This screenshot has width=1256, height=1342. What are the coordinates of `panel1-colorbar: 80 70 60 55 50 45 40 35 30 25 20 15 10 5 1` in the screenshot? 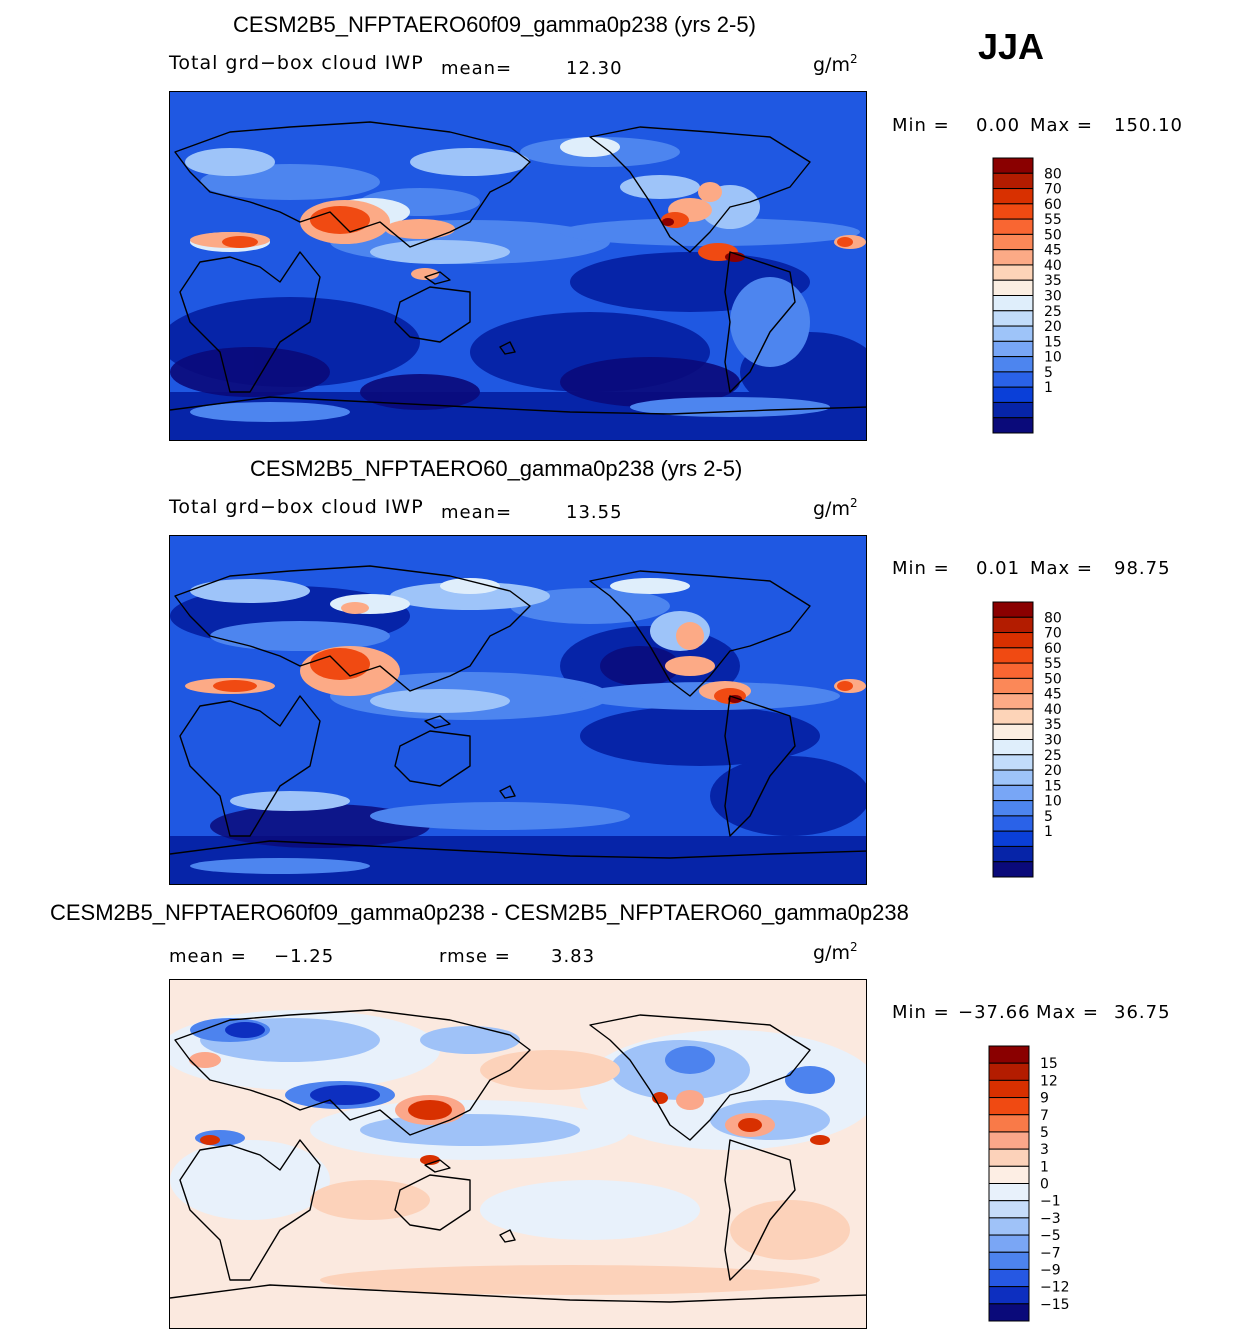 It's located at (1052, 297).